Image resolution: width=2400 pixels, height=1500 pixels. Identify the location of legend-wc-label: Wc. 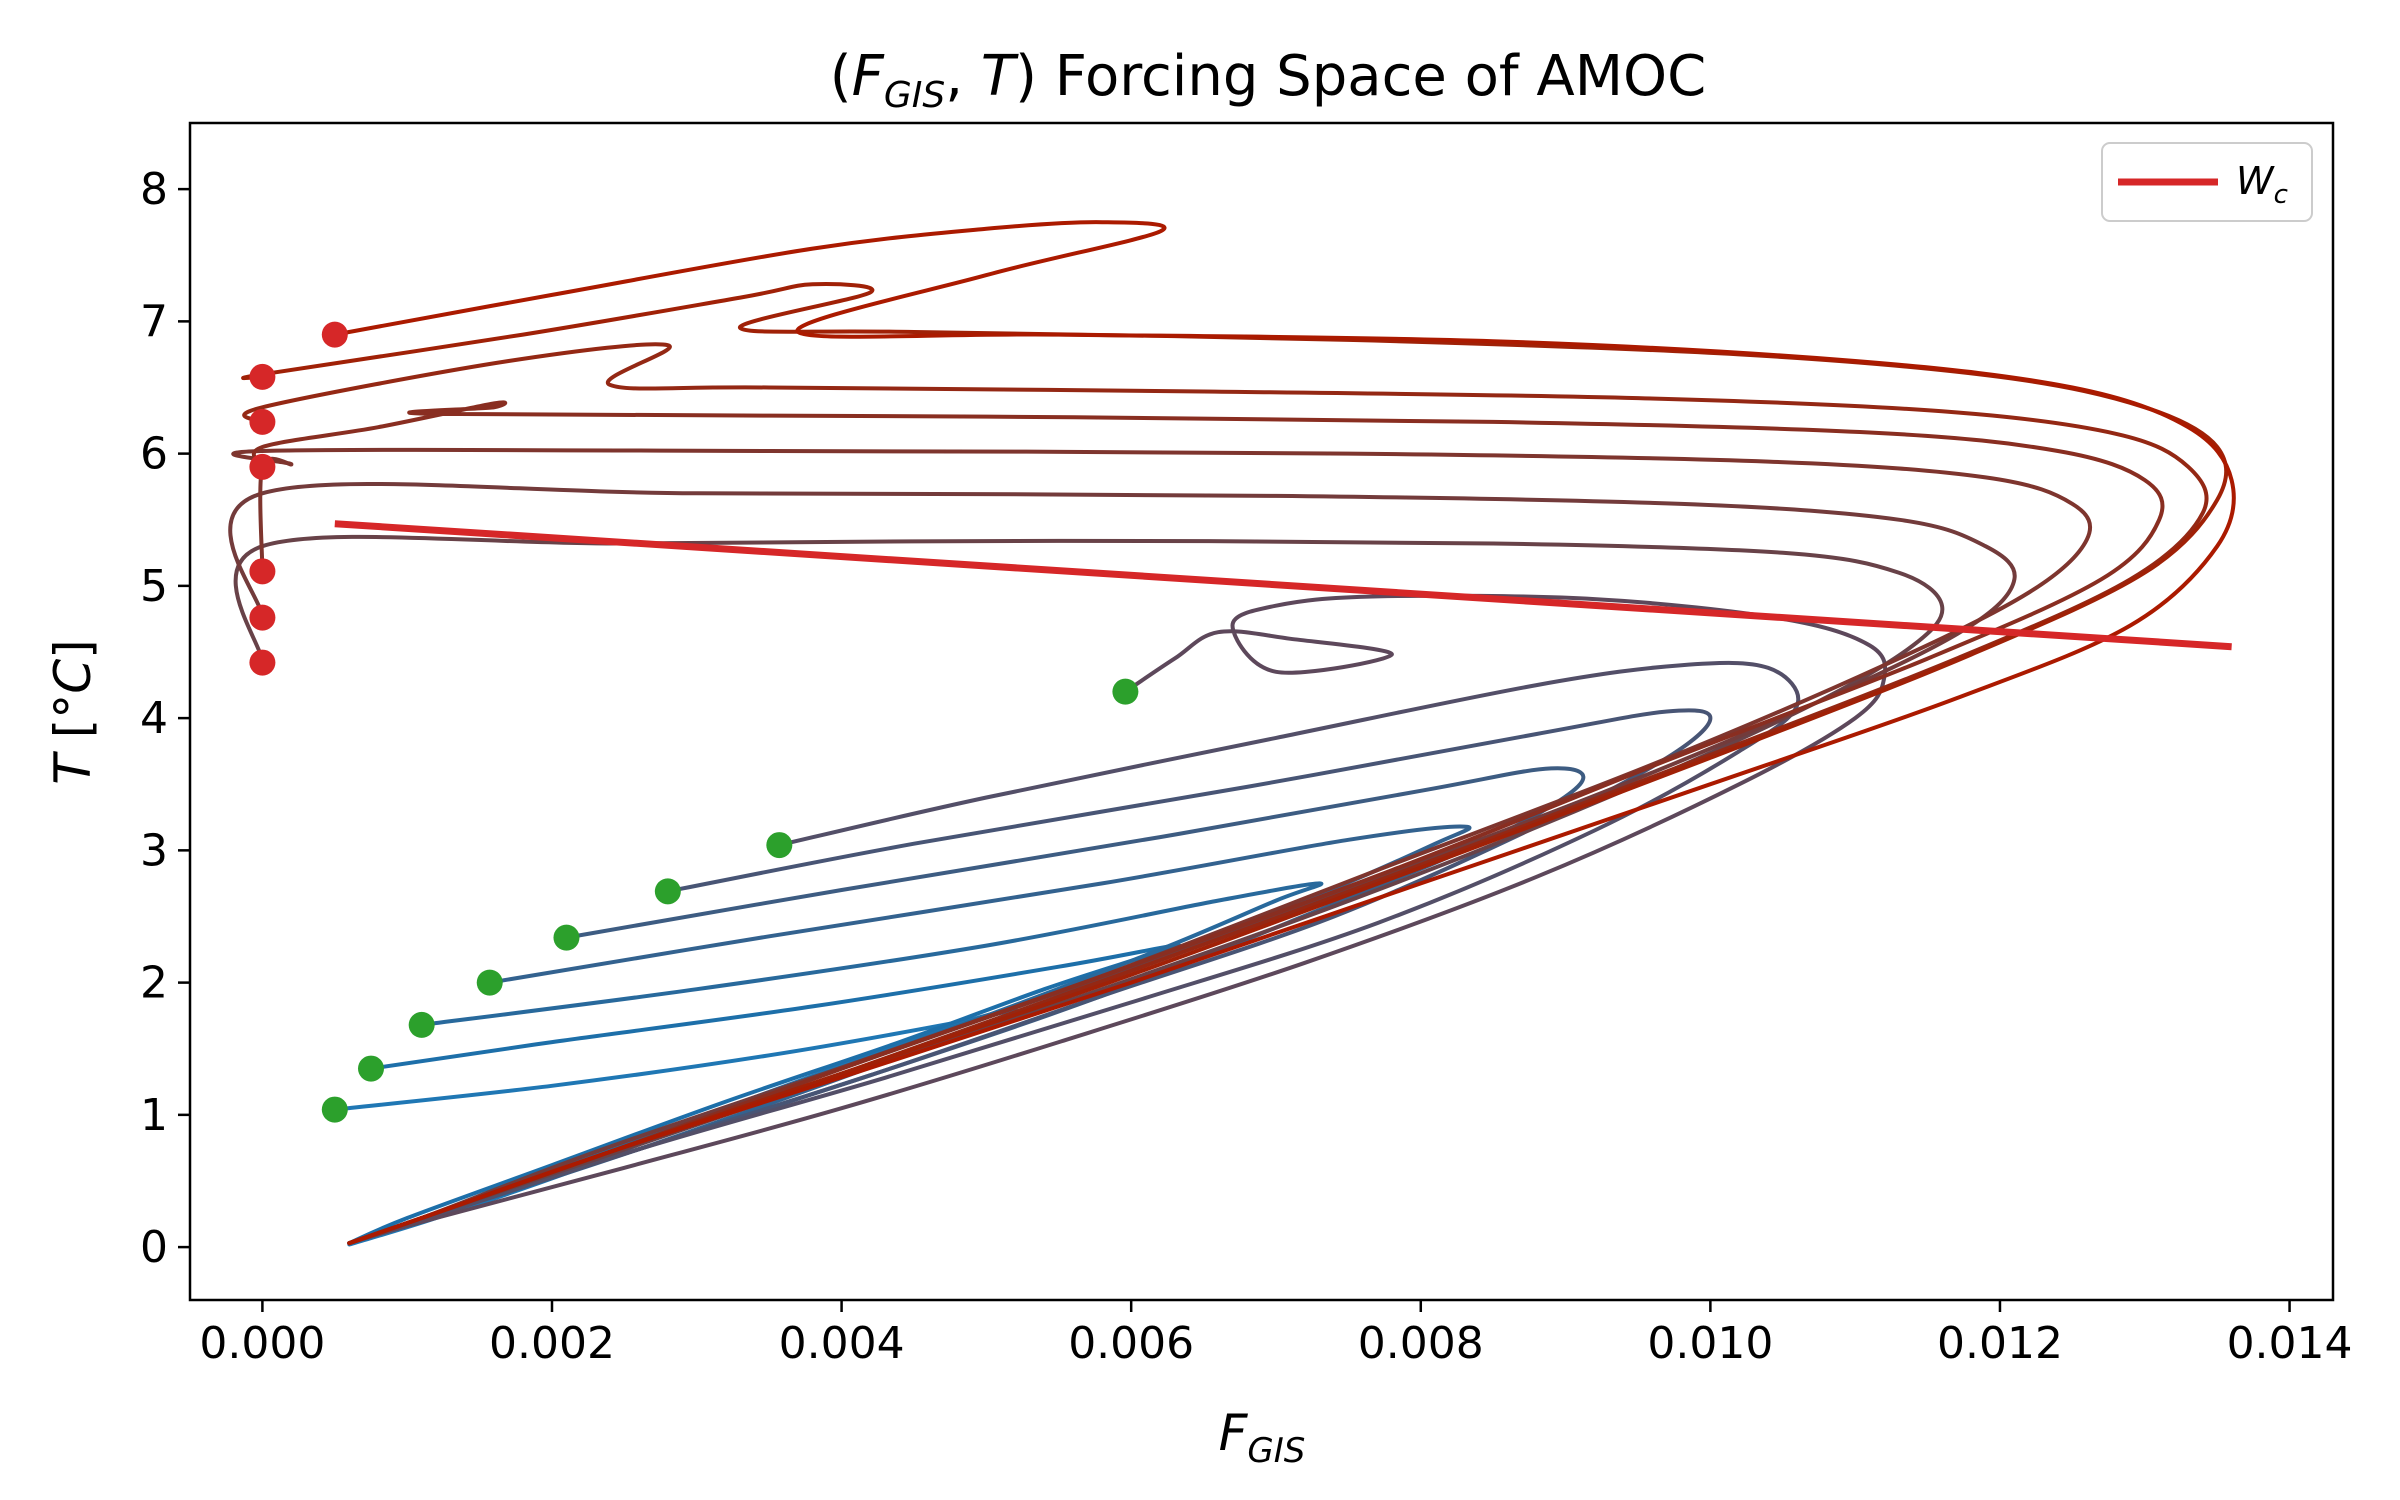
(2262, 184).